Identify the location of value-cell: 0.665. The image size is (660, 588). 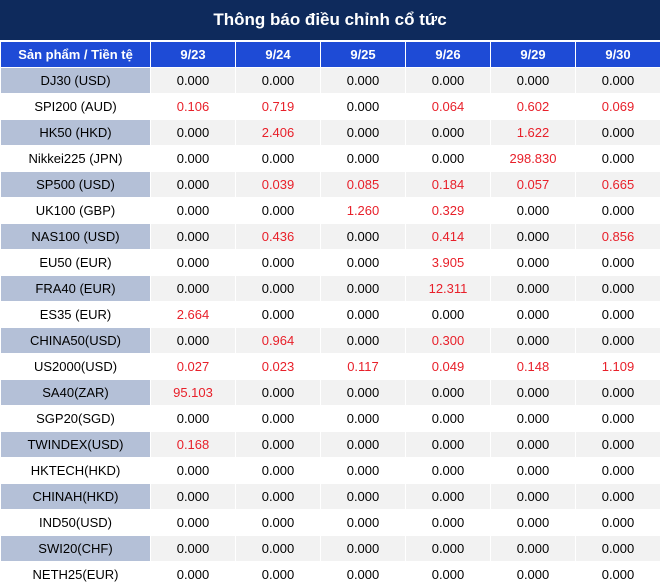
(618, 185).